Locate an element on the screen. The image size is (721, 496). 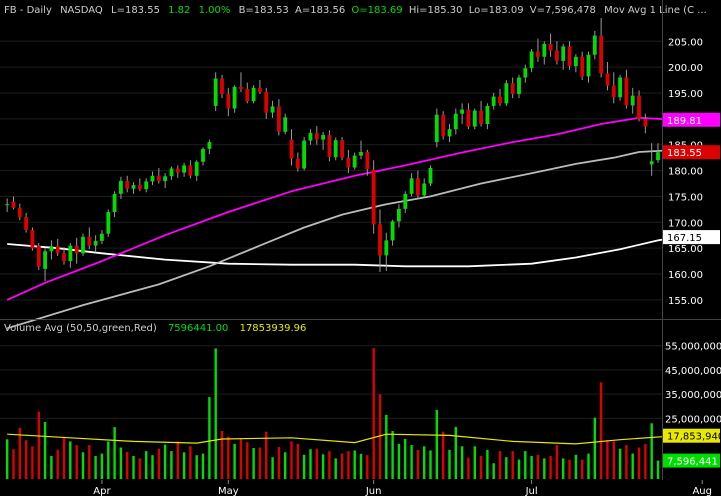
price-value-tag-bg is located at coordinates (691, 119).